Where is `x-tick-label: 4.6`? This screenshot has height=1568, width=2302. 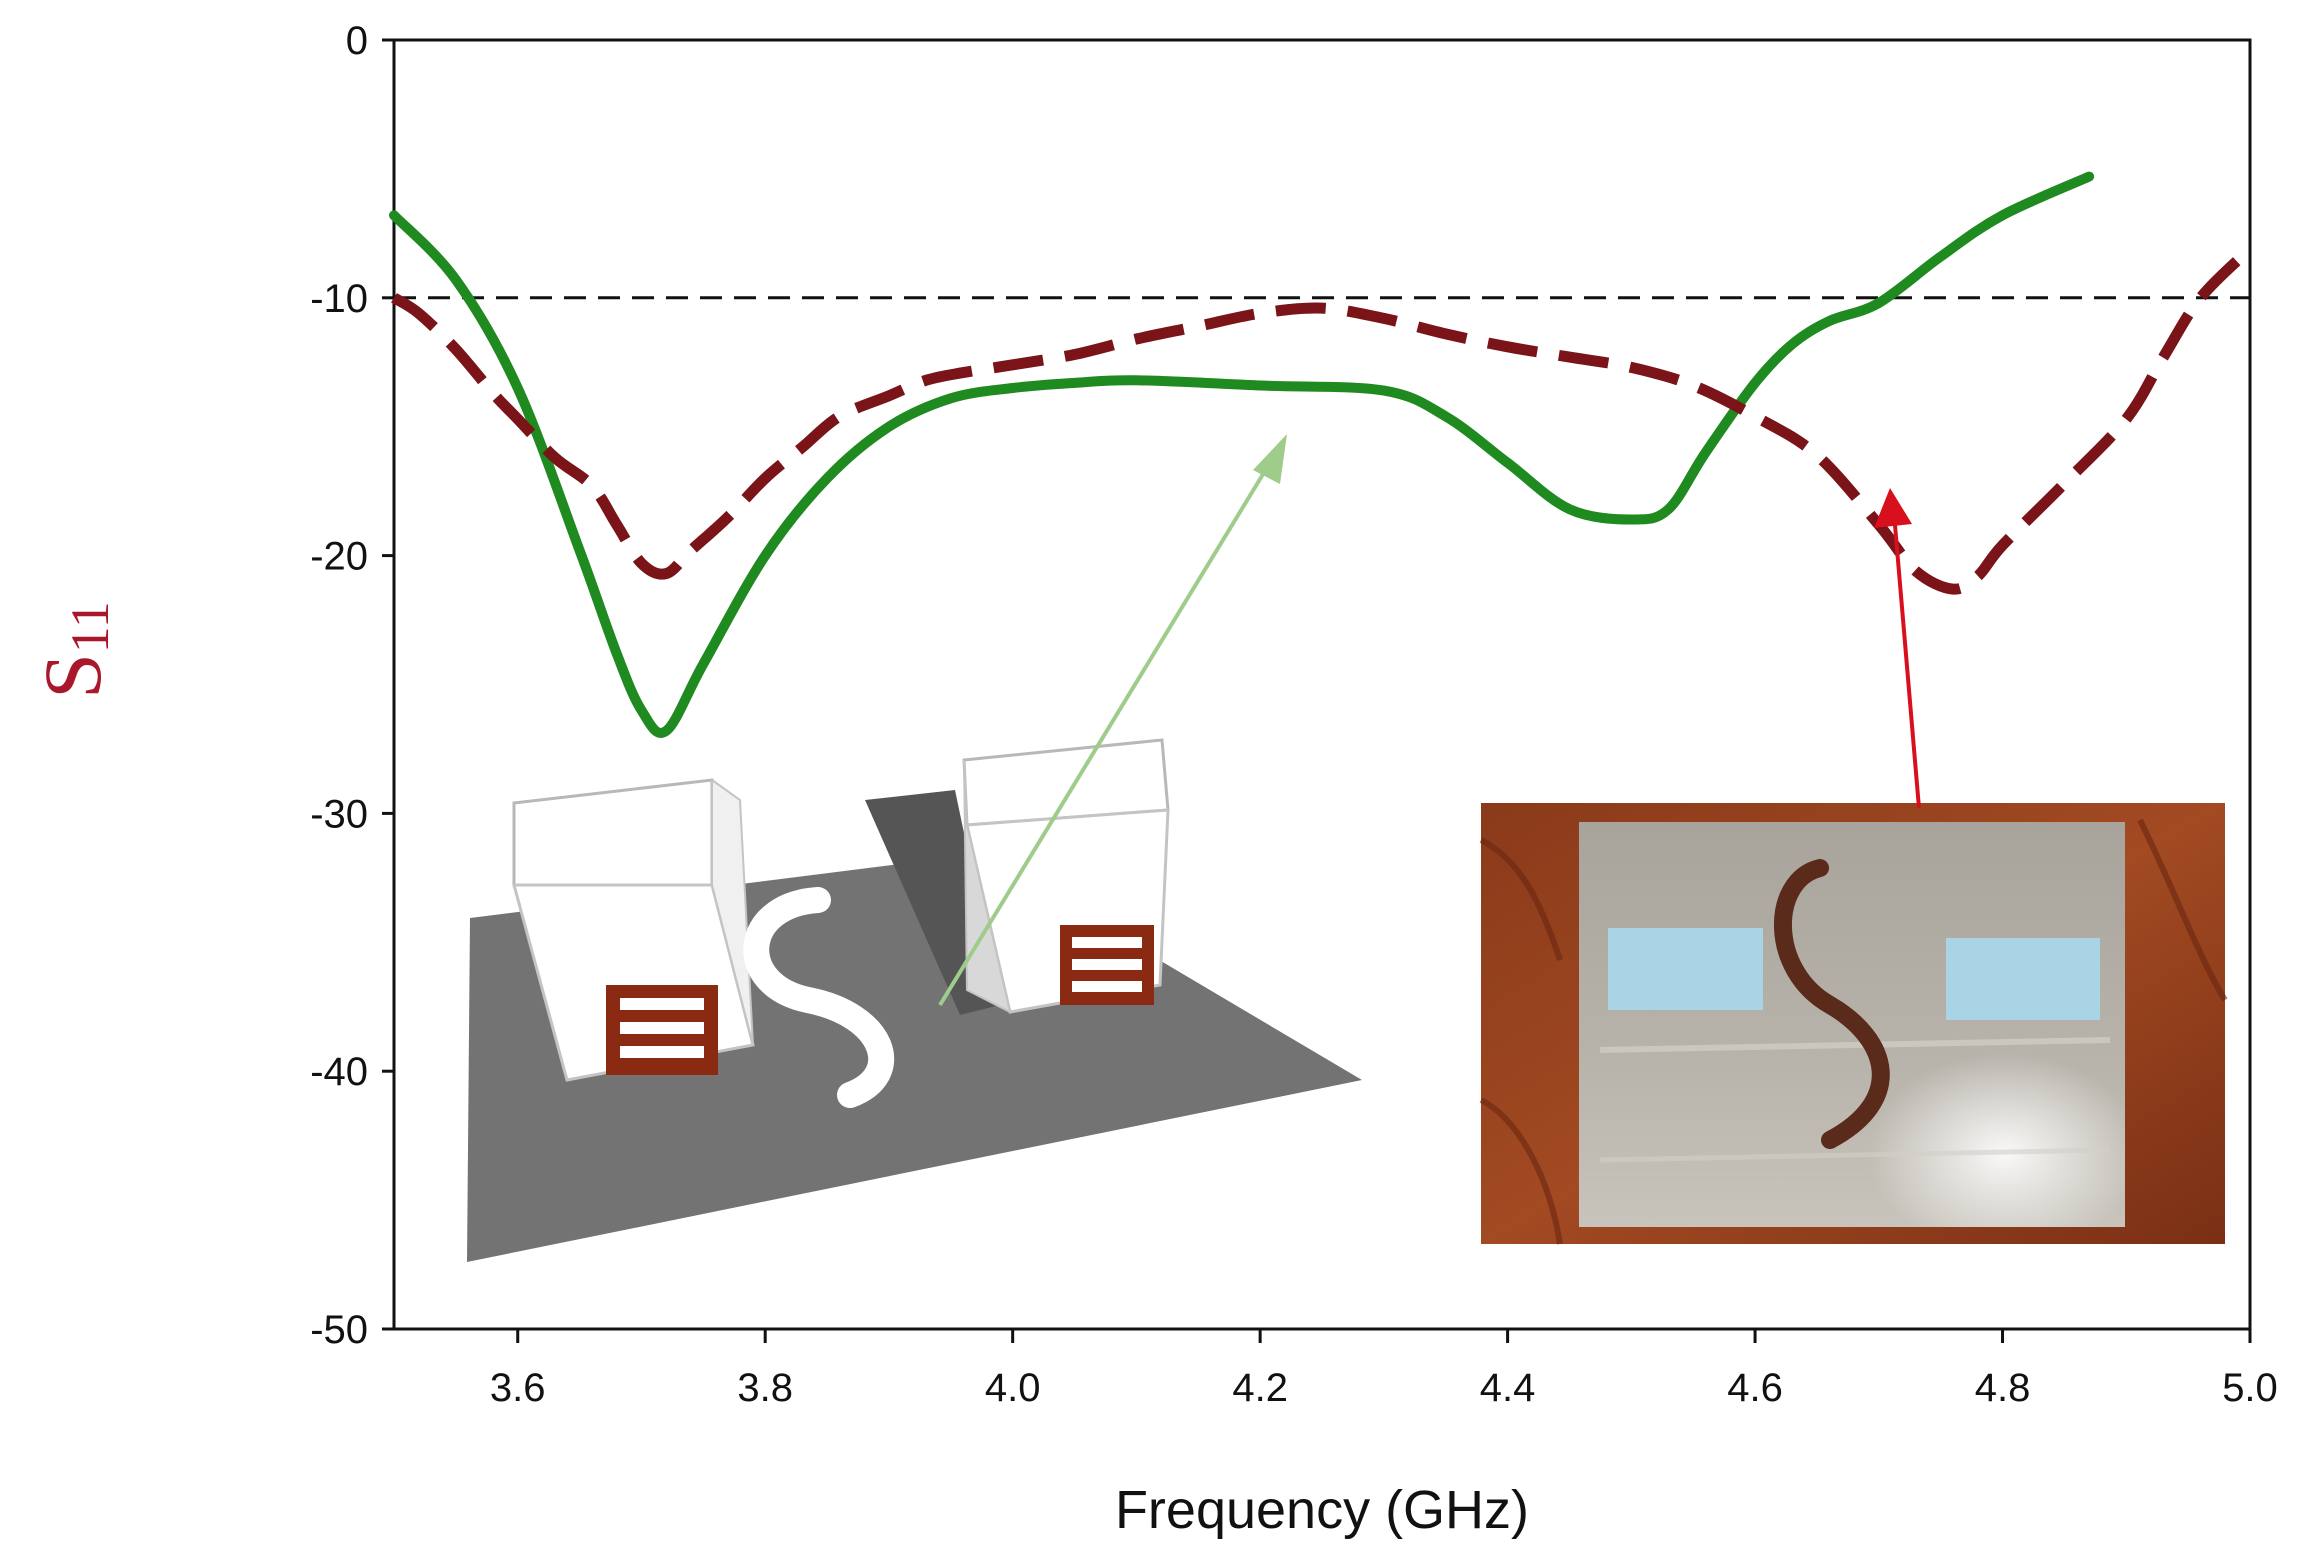
x-tick-label: 4.6 is located at coordinates (1755, 1388).